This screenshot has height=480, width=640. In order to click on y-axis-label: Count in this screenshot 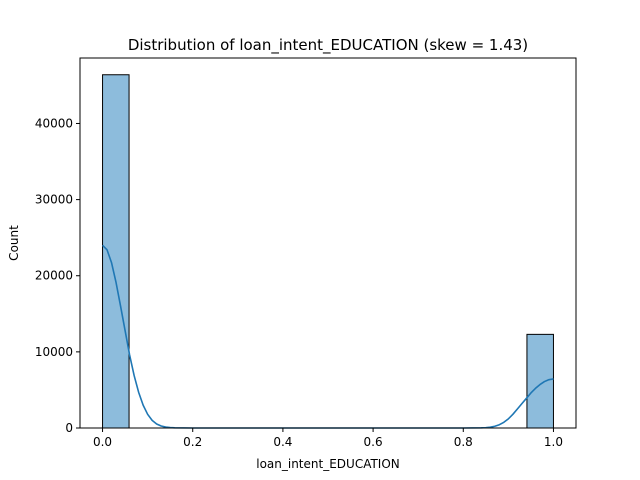, I will do `click(14, 243)`.